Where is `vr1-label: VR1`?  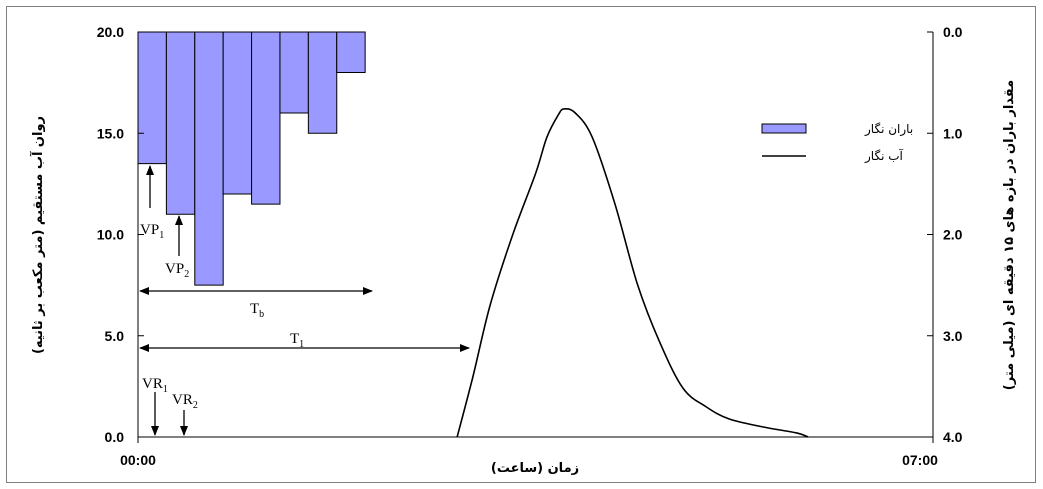 vr1-label: VR1 is located at coordinates (155, 385).